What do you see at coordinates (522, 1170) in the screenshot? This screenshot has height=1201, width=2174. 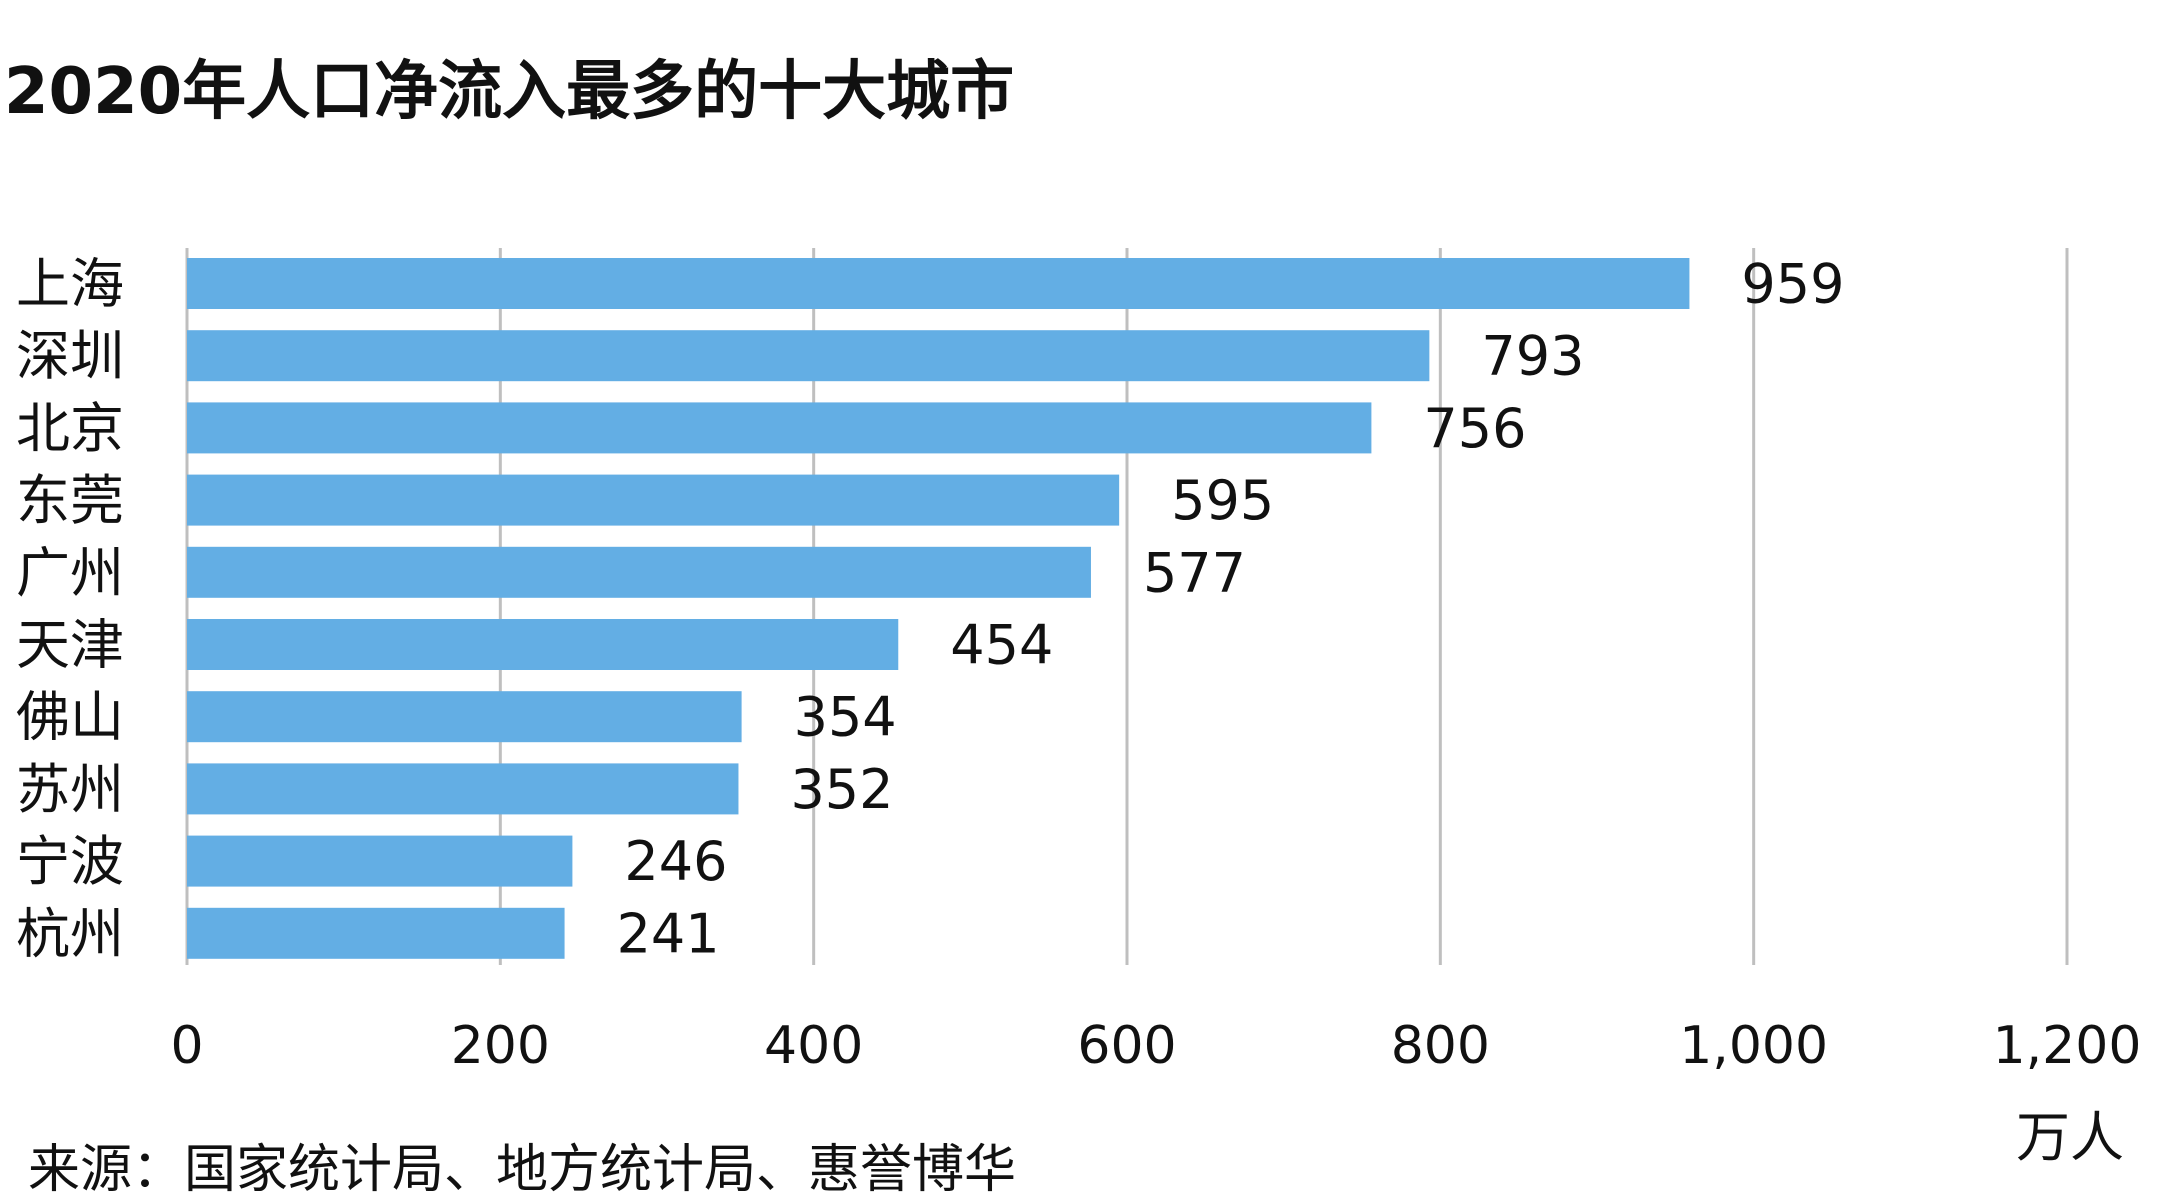 I see `source-note: 来源：国家统计局、地方统计局、惠誉博华` at bounding box center [522, 1170].